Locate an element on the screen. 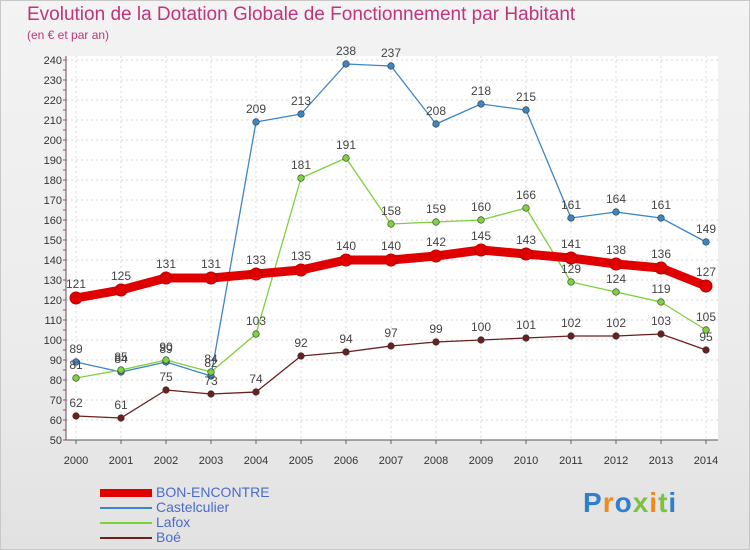 This screenshot has height=550, width=750. data-label: 213 is located at coordinates (301, 101).